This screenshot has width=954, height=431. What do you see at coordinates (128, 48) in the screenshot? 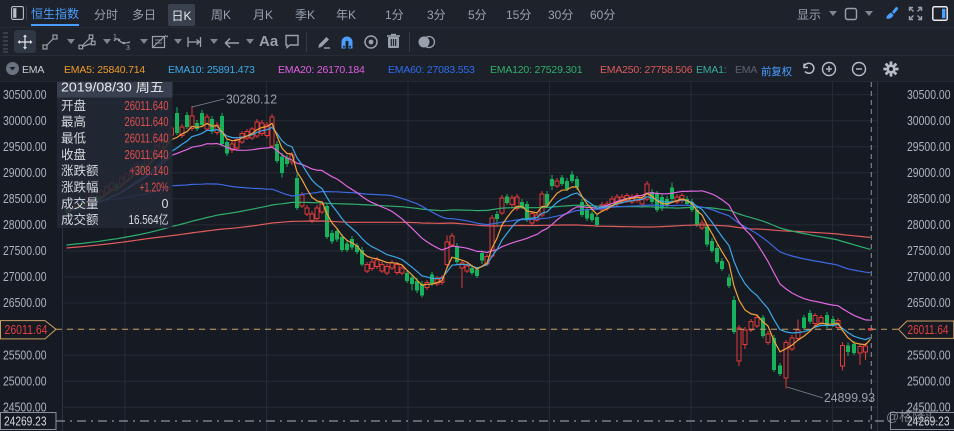
I see `svg-text: 3` at bounding box center [128, 48].